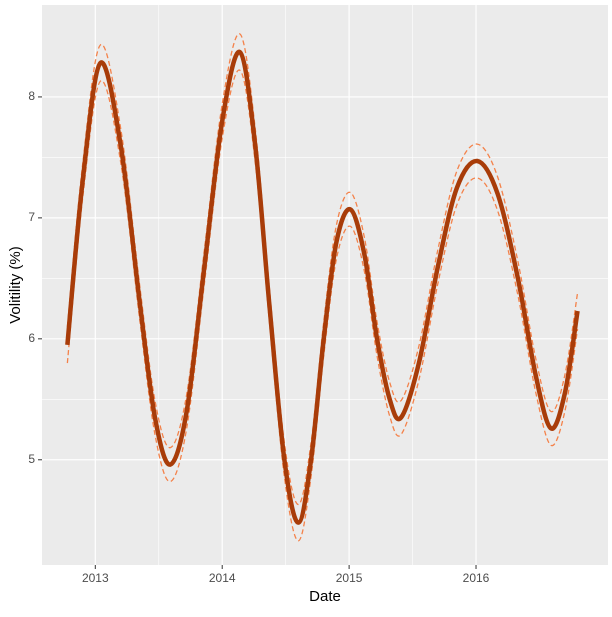 This screenshot has height=617, width=612. What do you see at coordinates (31, 459) in the screenshot?
I see `y-tick-label: 5` at bounding box center [31, 459].